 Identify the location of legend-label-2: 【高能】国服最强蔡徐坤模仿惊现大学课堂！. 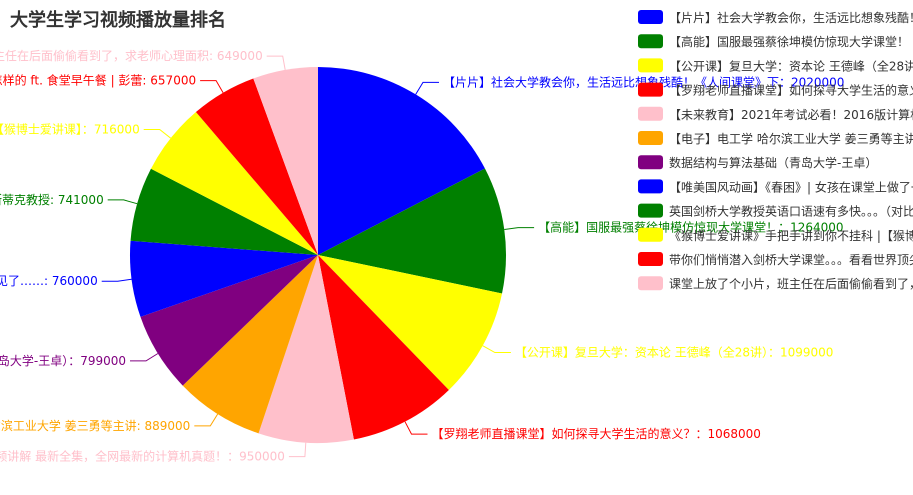
(789, 41).